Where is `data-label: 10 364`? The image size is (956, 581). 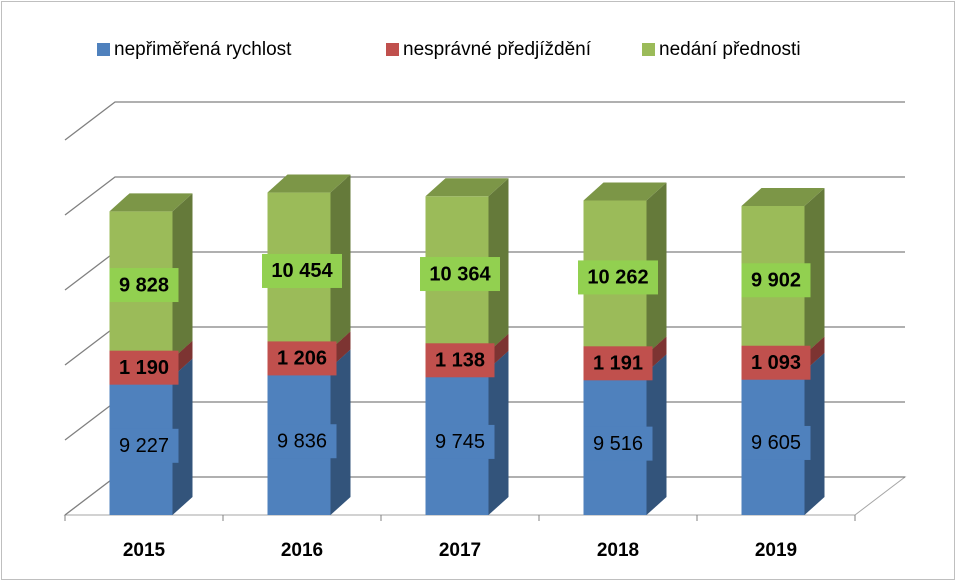
data-label: 10 364 is located at coordinates (460, 274).